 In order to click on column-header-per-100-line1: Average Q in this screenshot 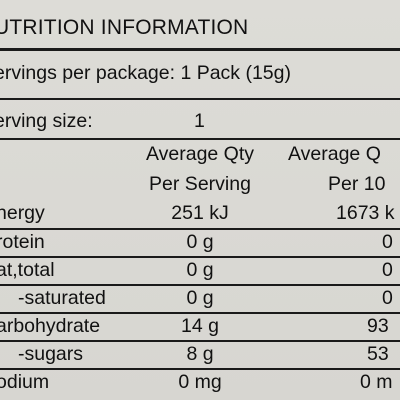, I will do `click(334, 154)`.